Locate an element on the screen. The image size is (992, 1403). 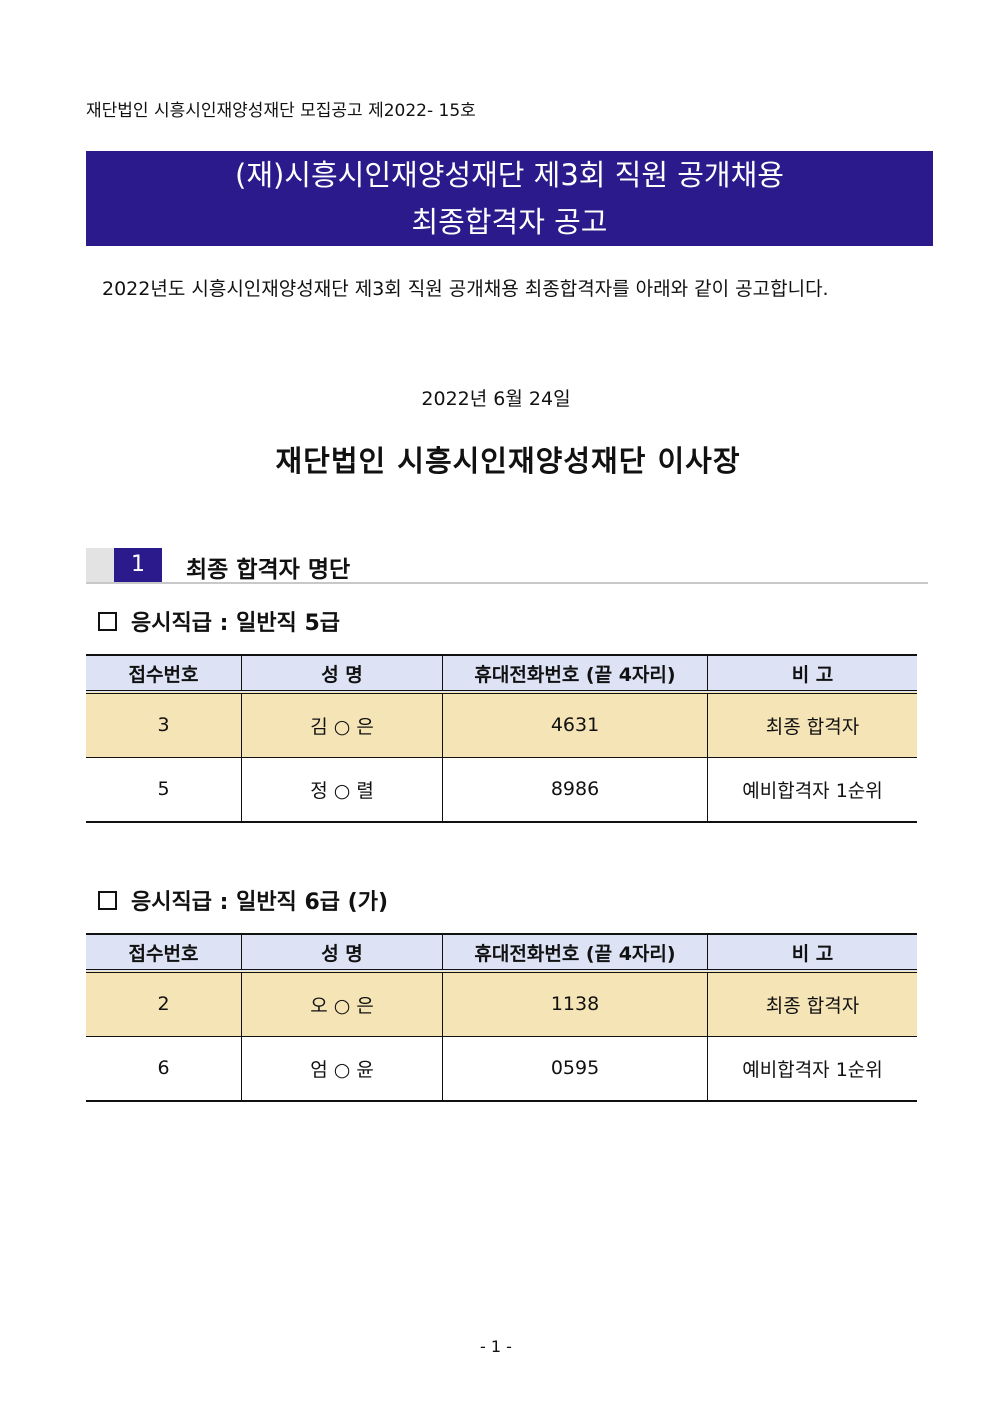
cell: 1138 is located at coordinates (575, 1003).